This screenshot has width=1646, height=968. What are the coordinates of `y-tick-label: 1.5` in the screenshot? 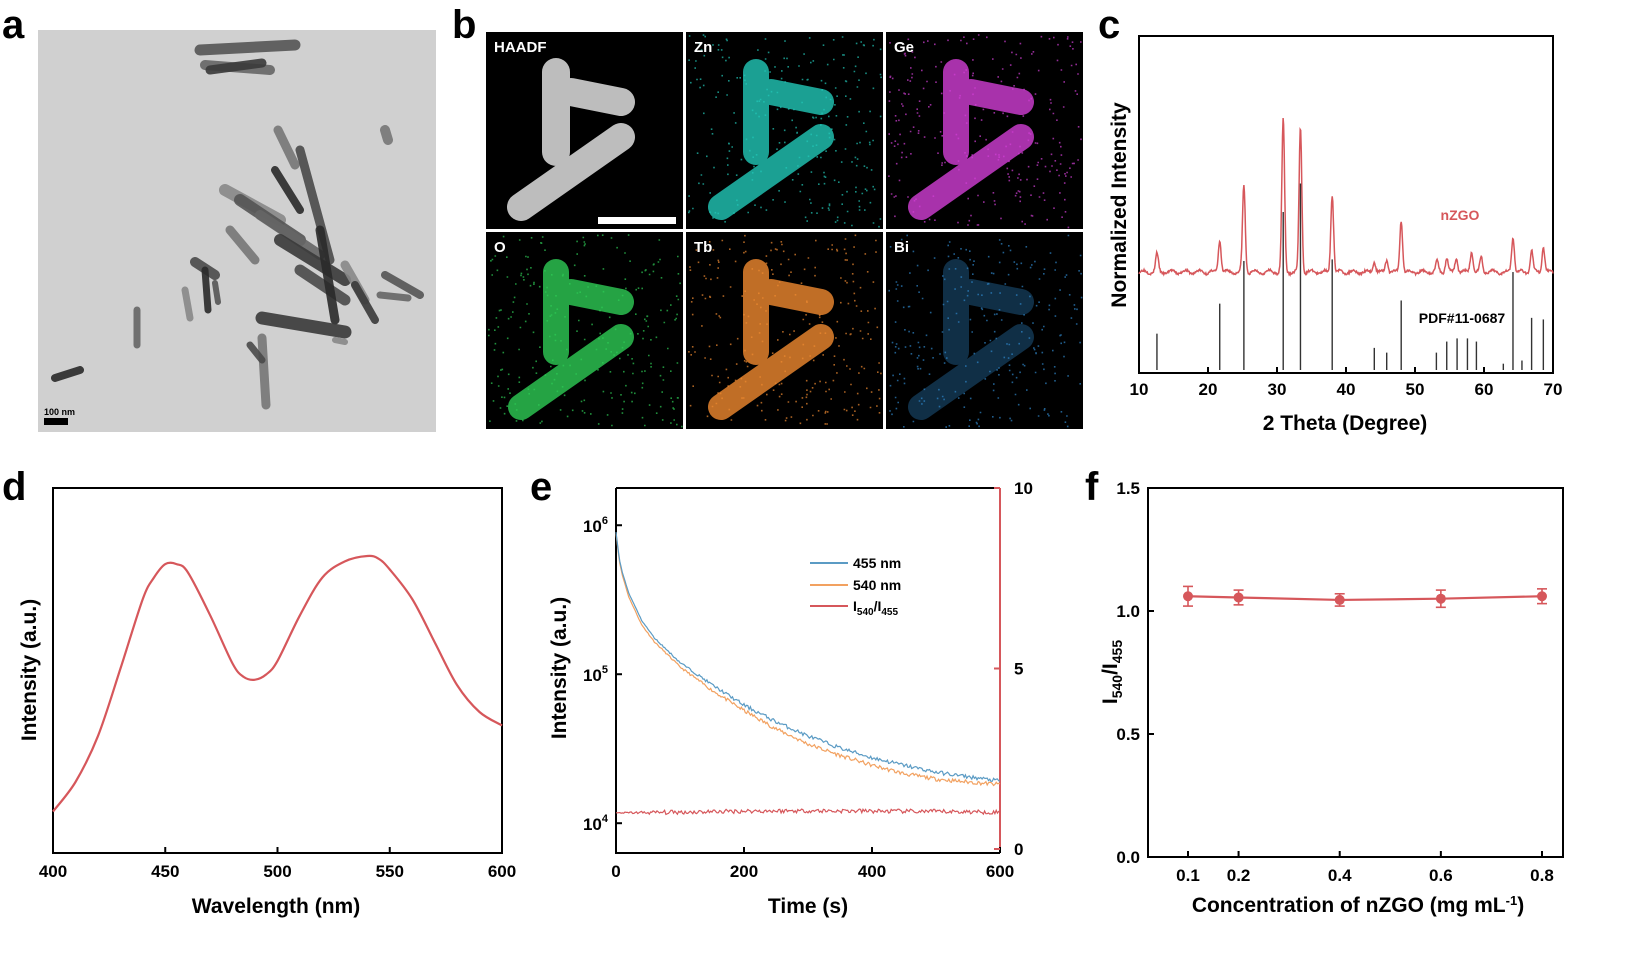 It's located at (1128, 488).